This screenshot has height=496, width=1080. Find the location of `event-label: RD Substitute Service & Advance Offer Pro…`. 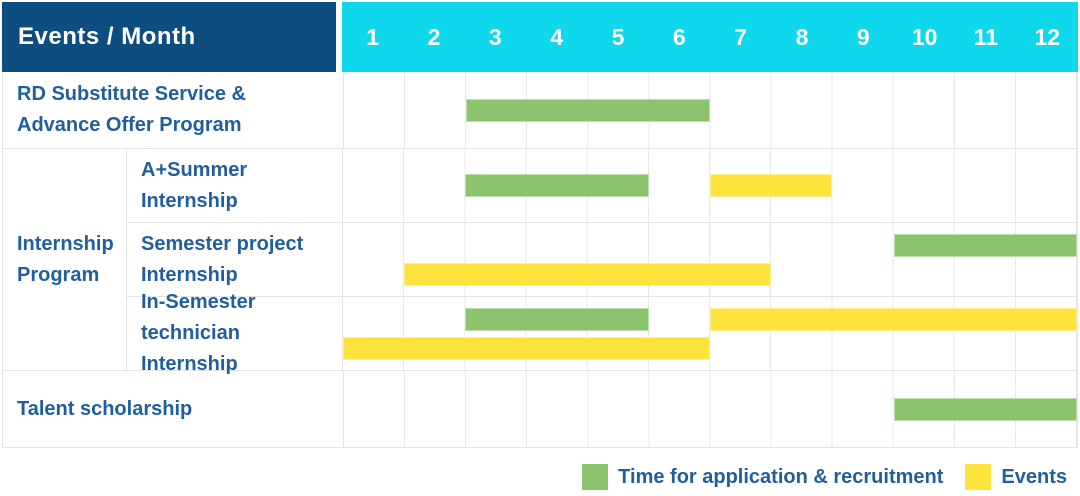

event-label: RD Substitute Service & Advance Offer Pro… is located at coordinates (131, 109).